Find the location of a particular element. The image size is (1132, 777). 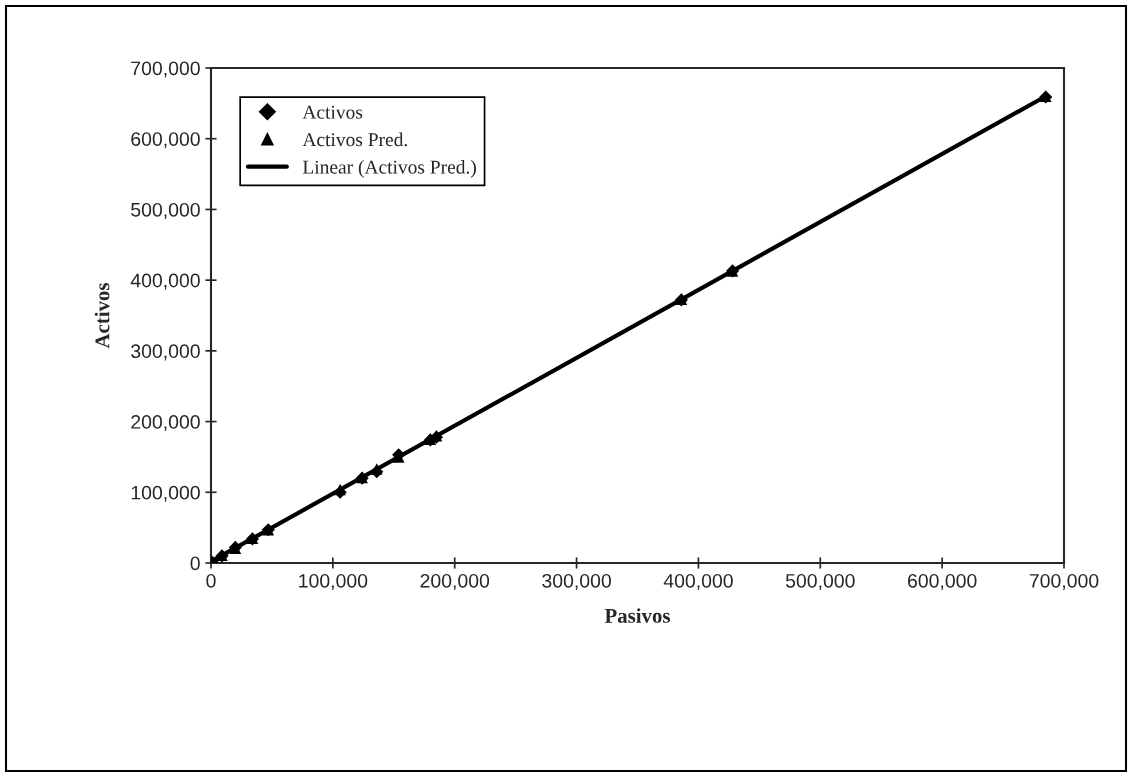

legend-label: Activos is located at coordinates (332, 112).